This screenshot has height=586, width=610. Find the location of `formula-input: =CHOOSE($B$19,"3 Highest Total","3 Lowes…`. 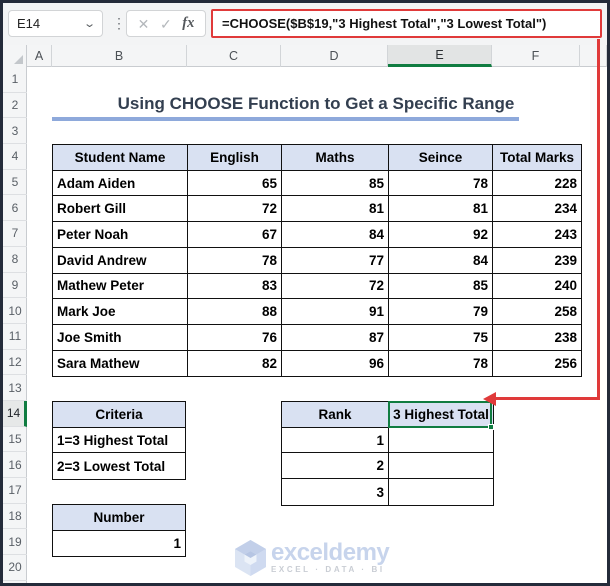

formula-input: =CHOOSE($B$19,"3 Highest Total","3 Lowes… is located at coordinates (406, 23).